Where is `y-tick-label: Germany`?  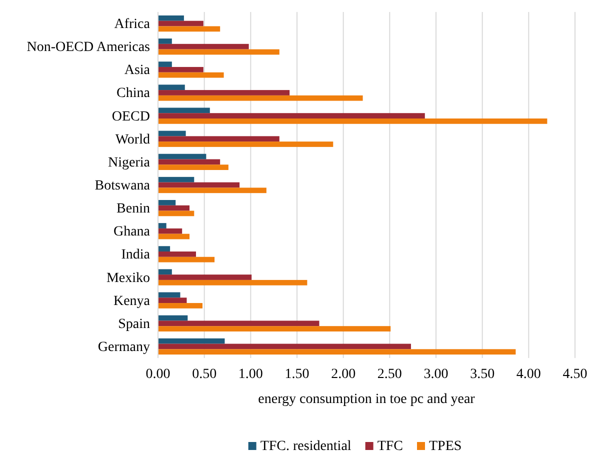 y-tick-label: Germany is located at coordinates (124, 347).